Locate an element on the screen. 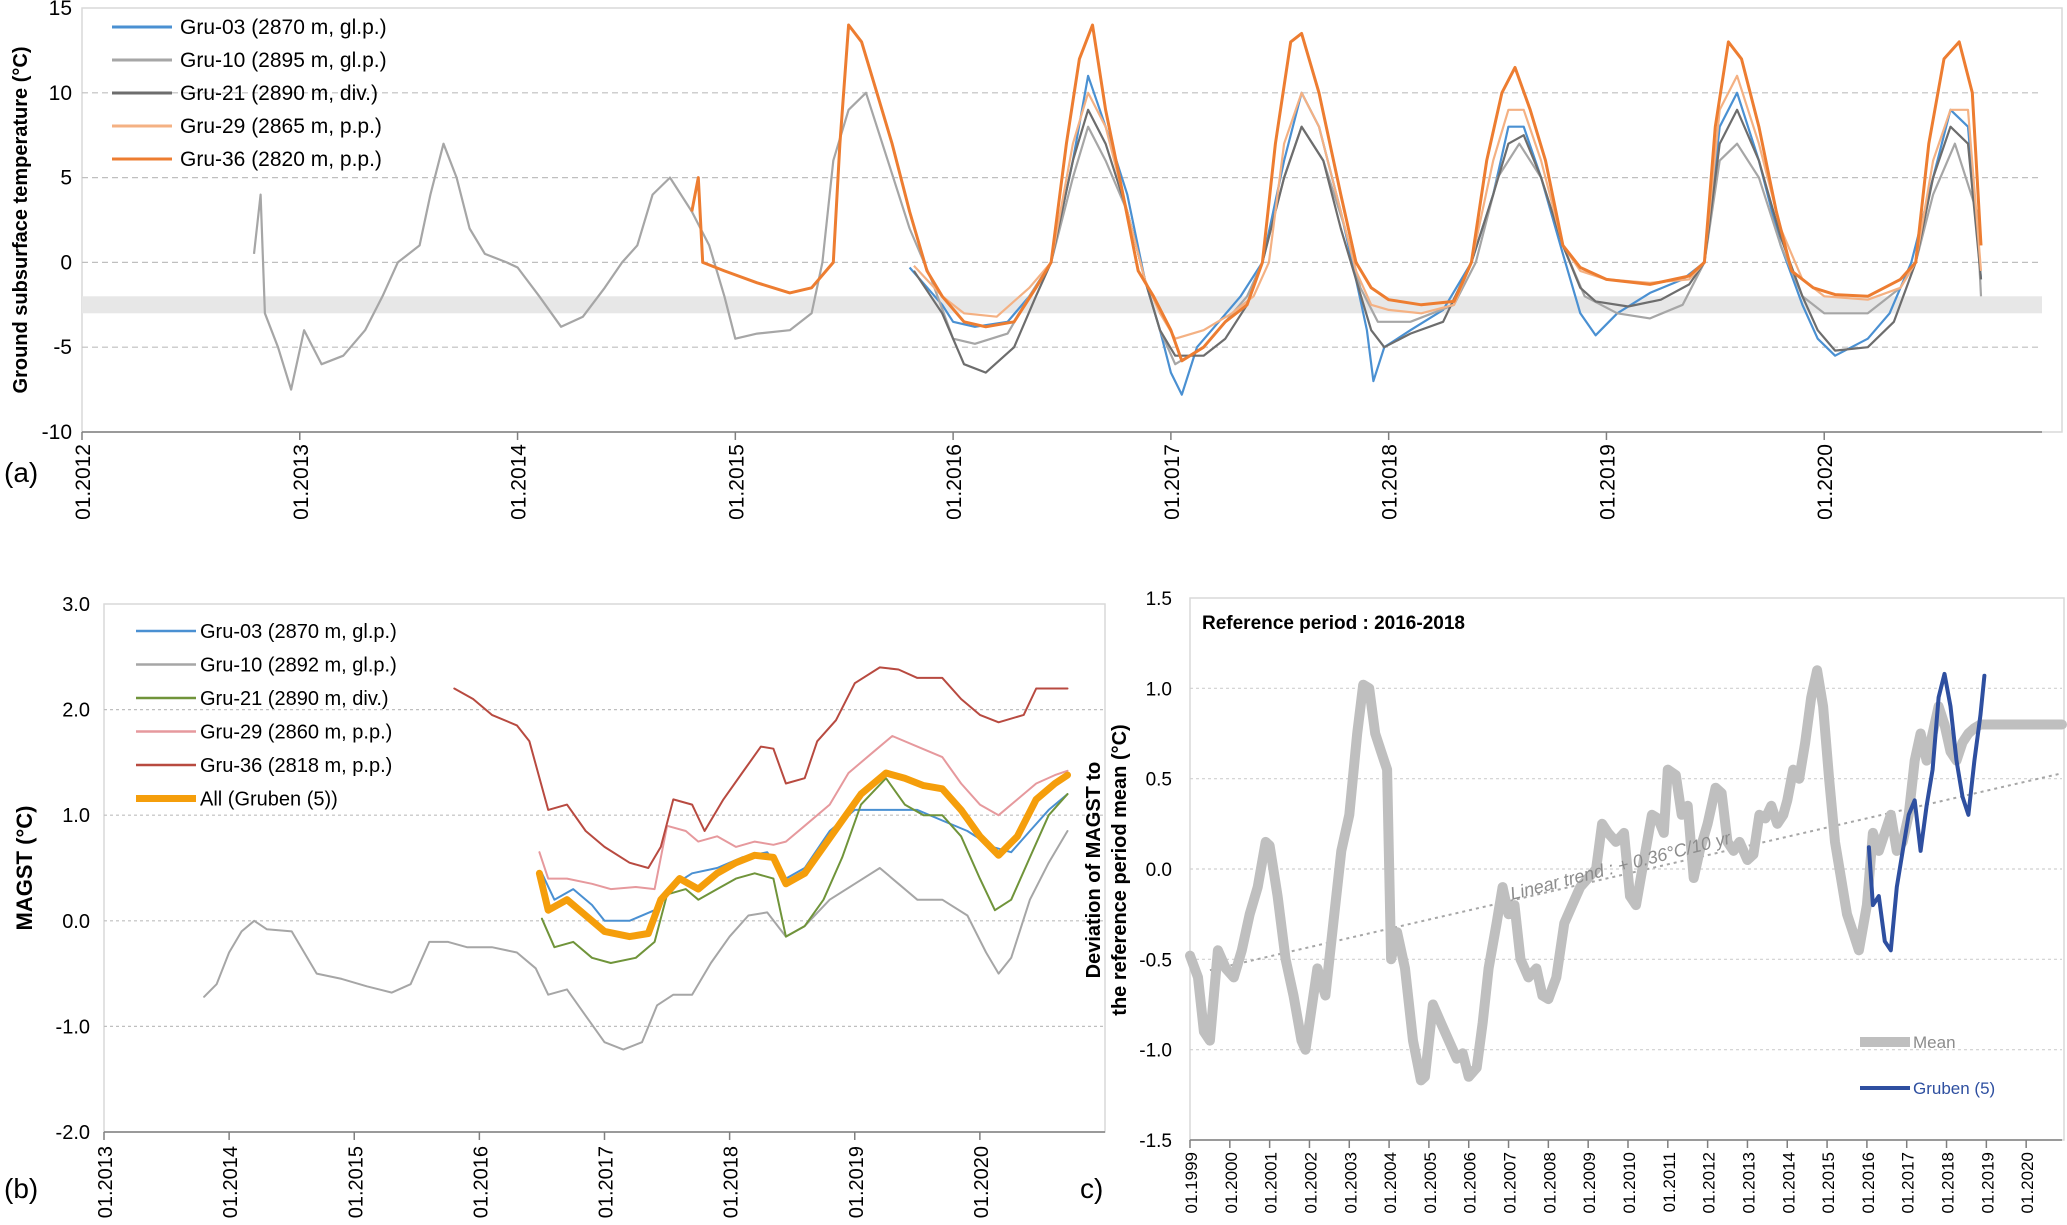  xtick-label-c: 01.1999 is located at coordinates (1191, 1182).